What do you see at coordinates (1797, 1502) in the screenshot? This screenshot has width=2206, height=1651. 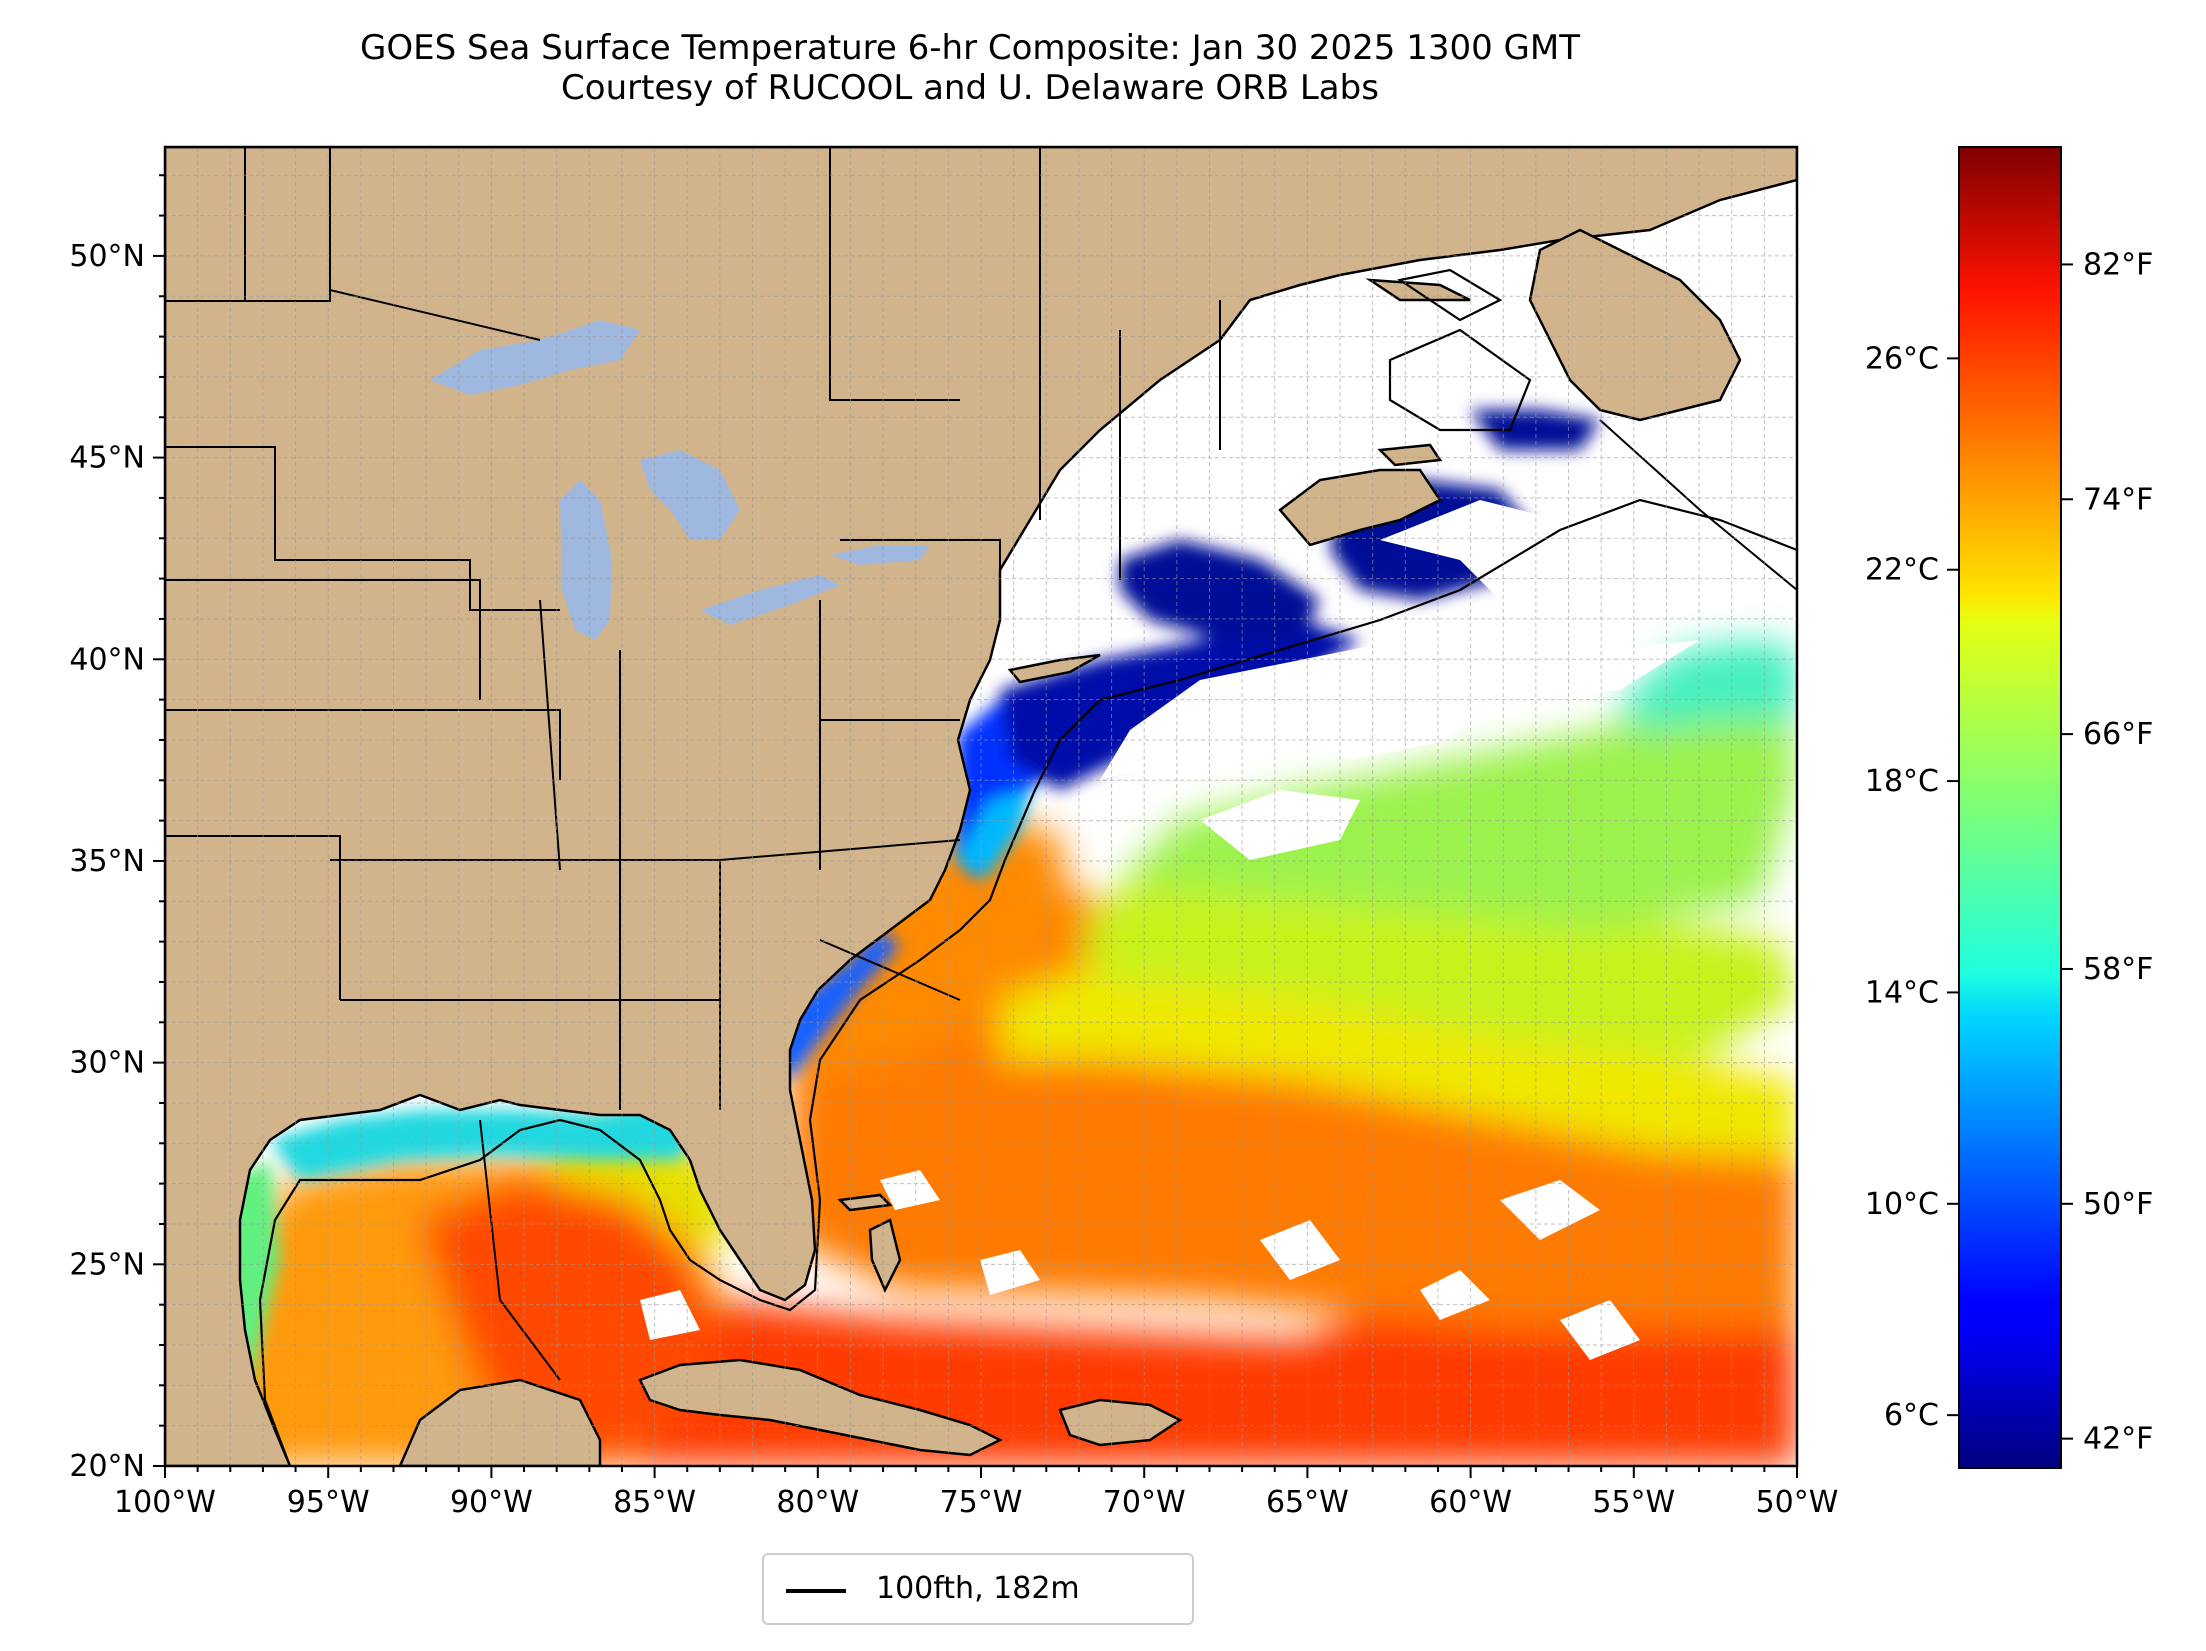 I see `lon-tick-label: 50°W` at bounding box center [1797, 1502].